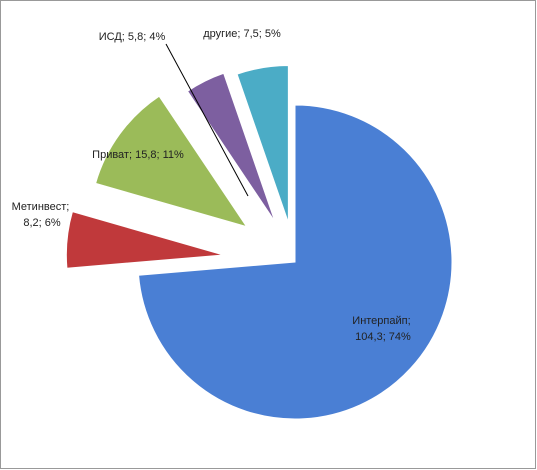  I want to click on data-label: другие; 7,5; 5%, so click(242, 34).